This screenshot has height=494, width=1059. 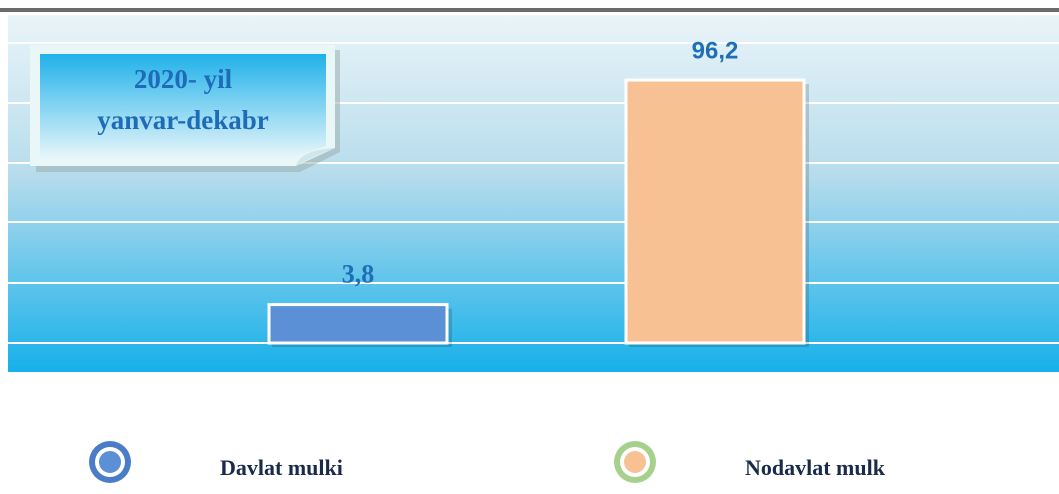 I want to click on legend-label: Nodavlat mulk, so click(x=815, y=467).